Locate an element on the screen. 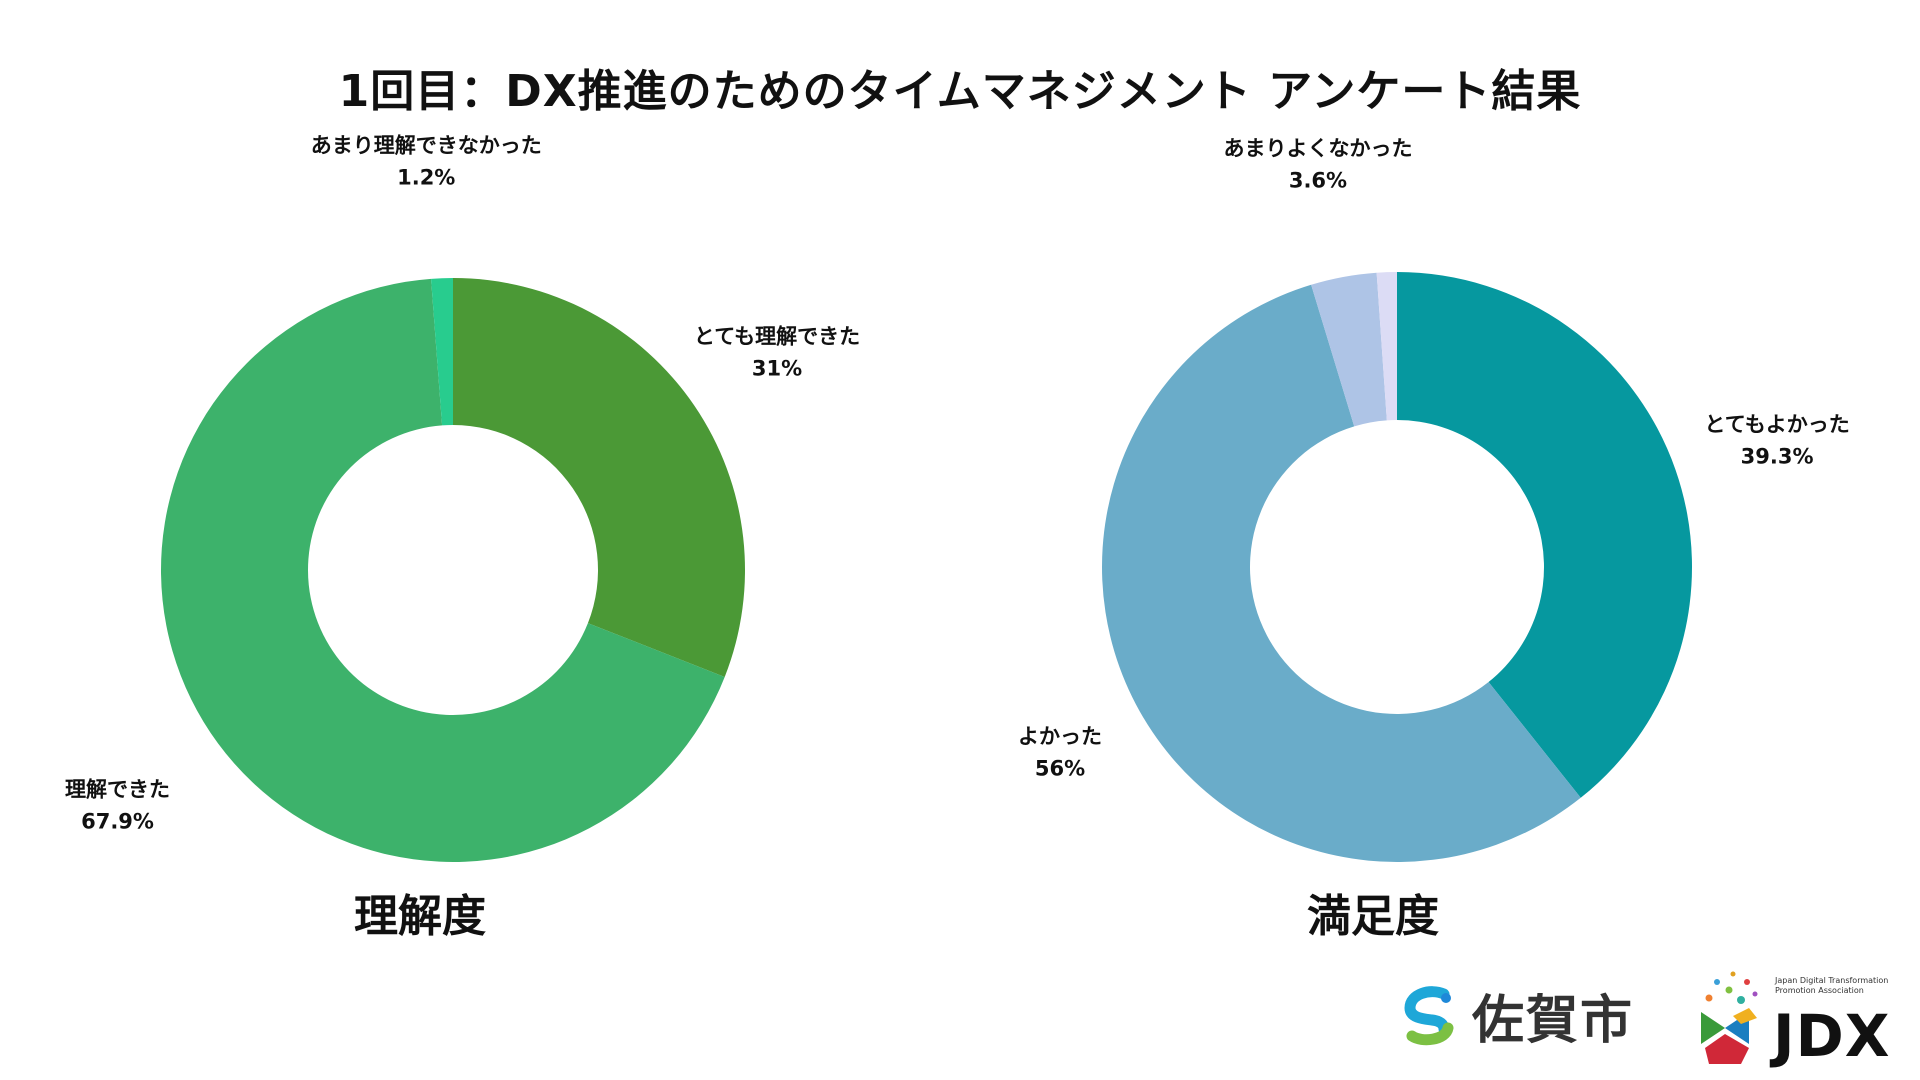 The height and width of the screenshot is (1080, 1920). slice-label: とてもよかった is located at coordinates (1776, 425).